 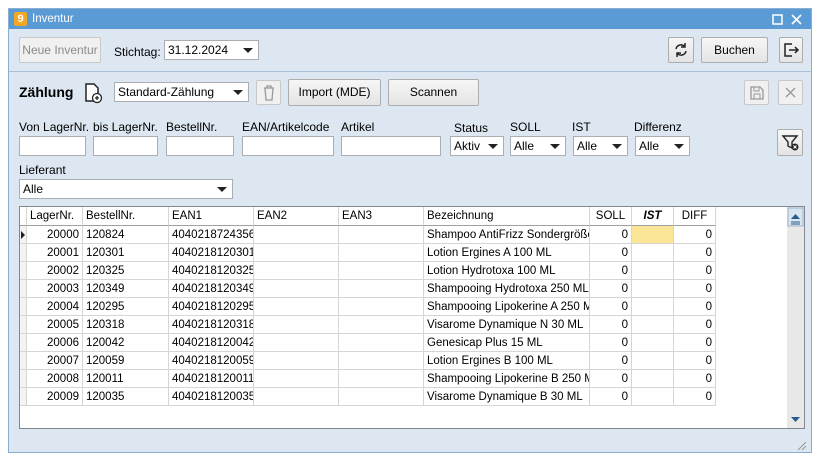 I want to click on column-header: Bezeichnung, so click(x=507, y=216).